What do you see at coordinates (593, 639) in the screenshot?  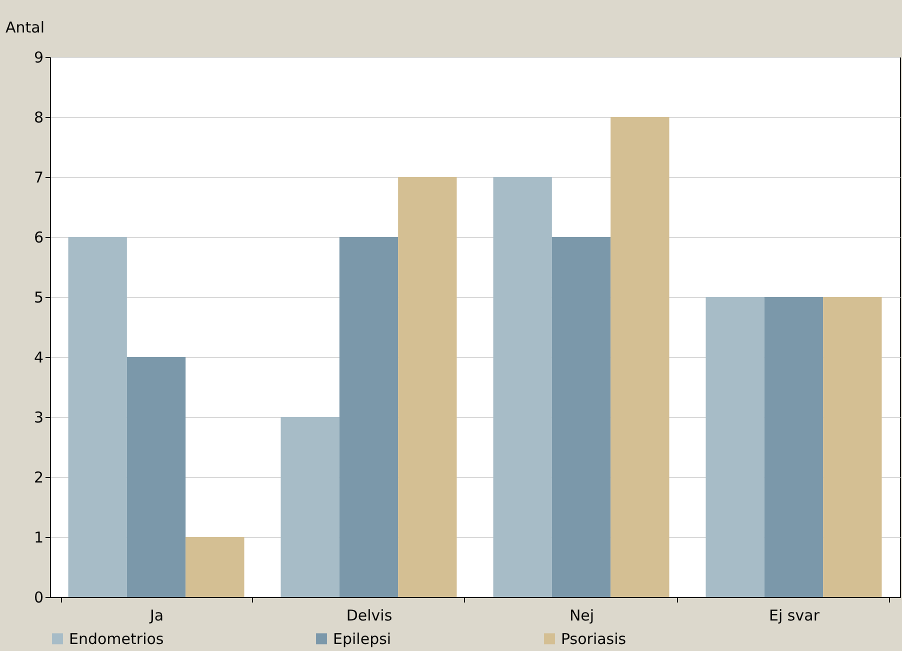 I see `legend-label: Psoriasis` at bounding box center [593, 639].